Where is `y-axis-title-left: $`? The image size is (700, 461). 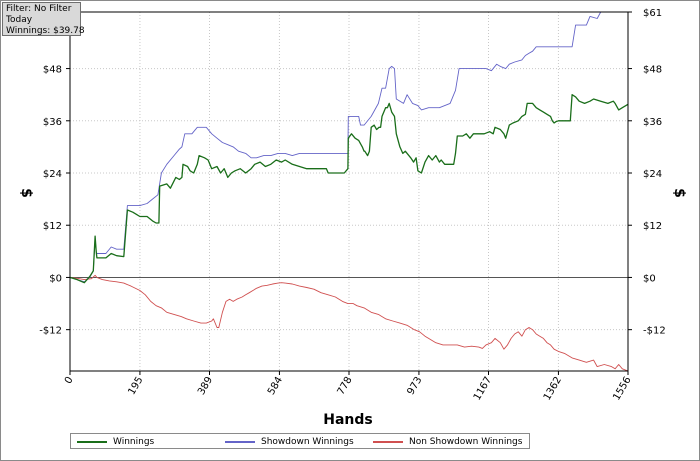 y-axis-title-left: $ is located at coordinates (26, 193).